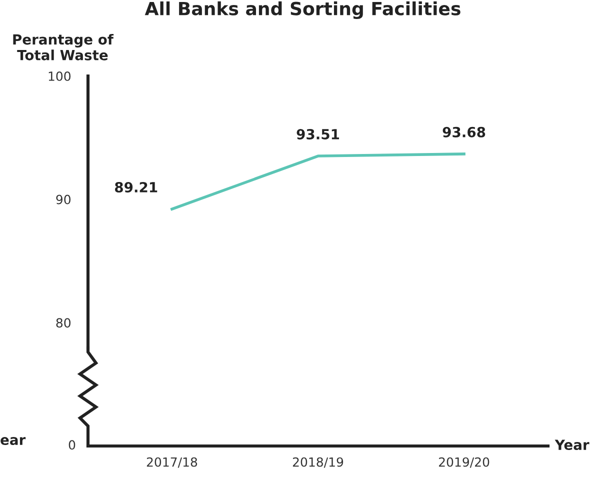 This screenshot has width=606, height=477. Describe the element at coordinates (318, 134) in the screenshot. I see `data-label: 93.51` at that location.